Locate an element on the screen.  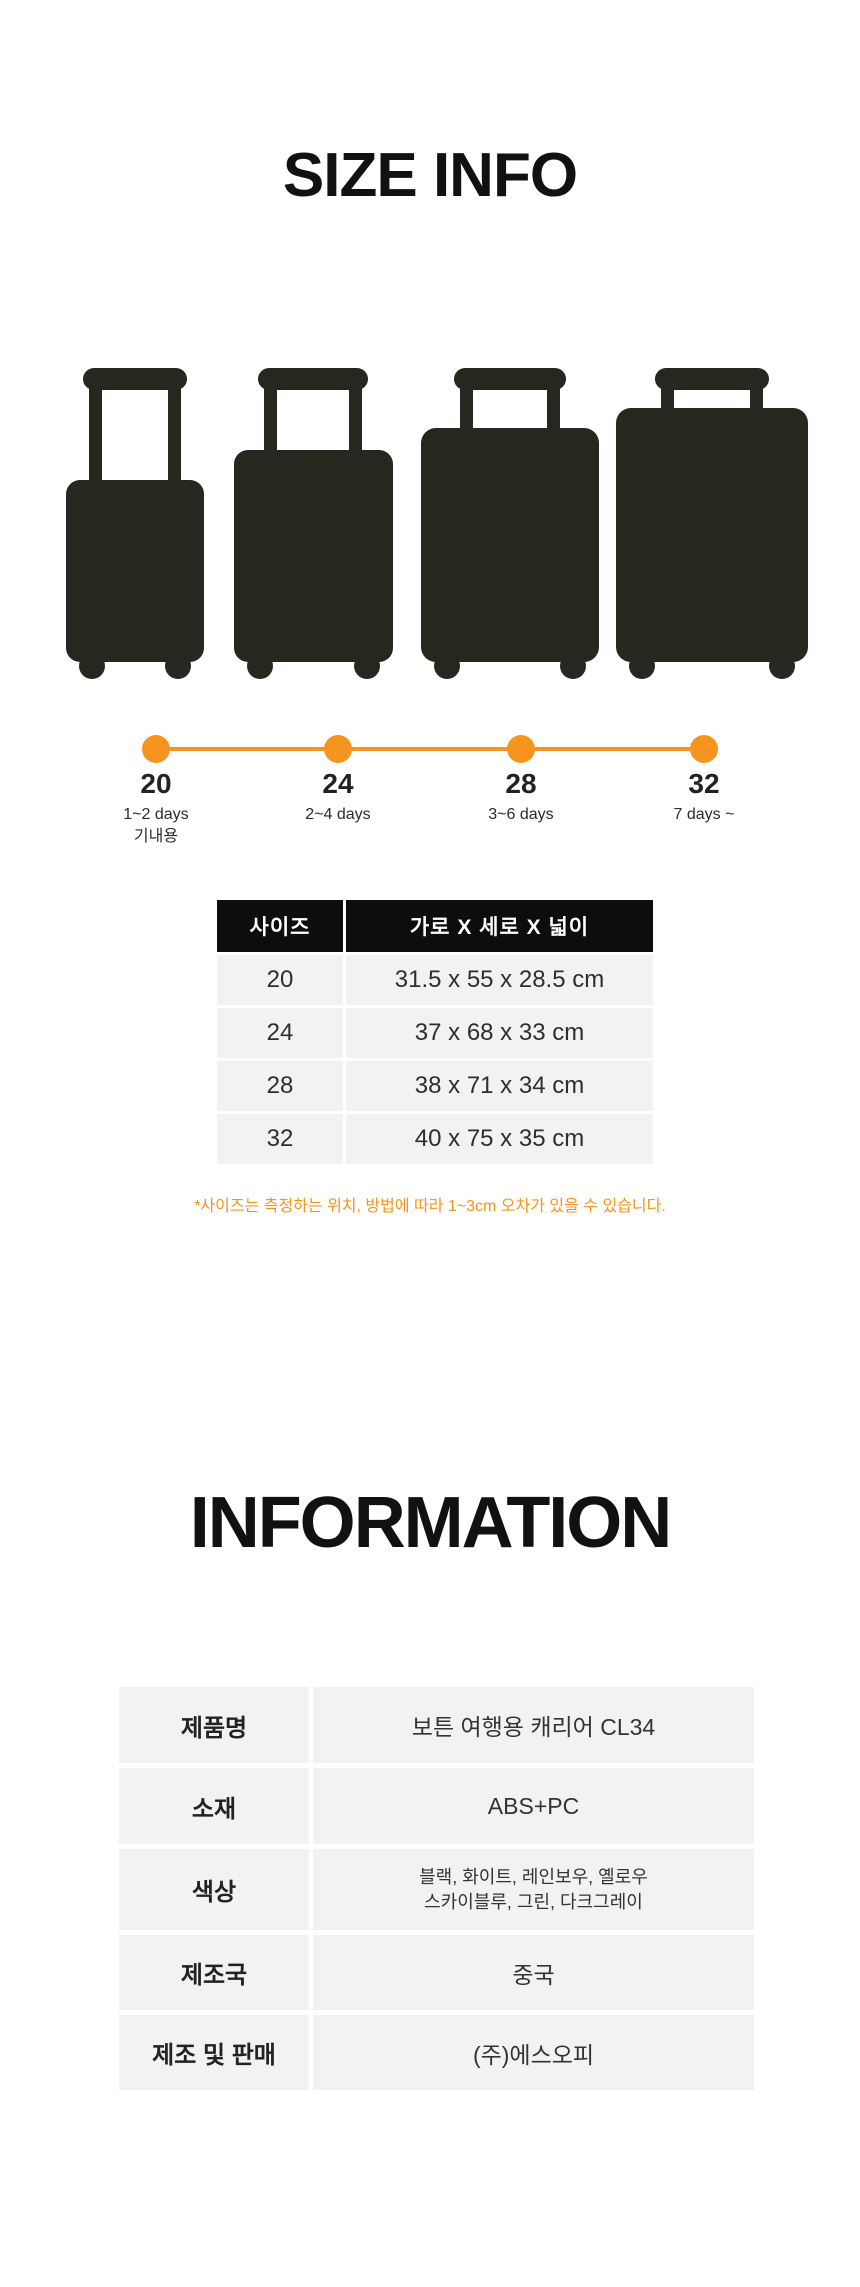
info-label: 소재 is located at coordinates (214, 1806).